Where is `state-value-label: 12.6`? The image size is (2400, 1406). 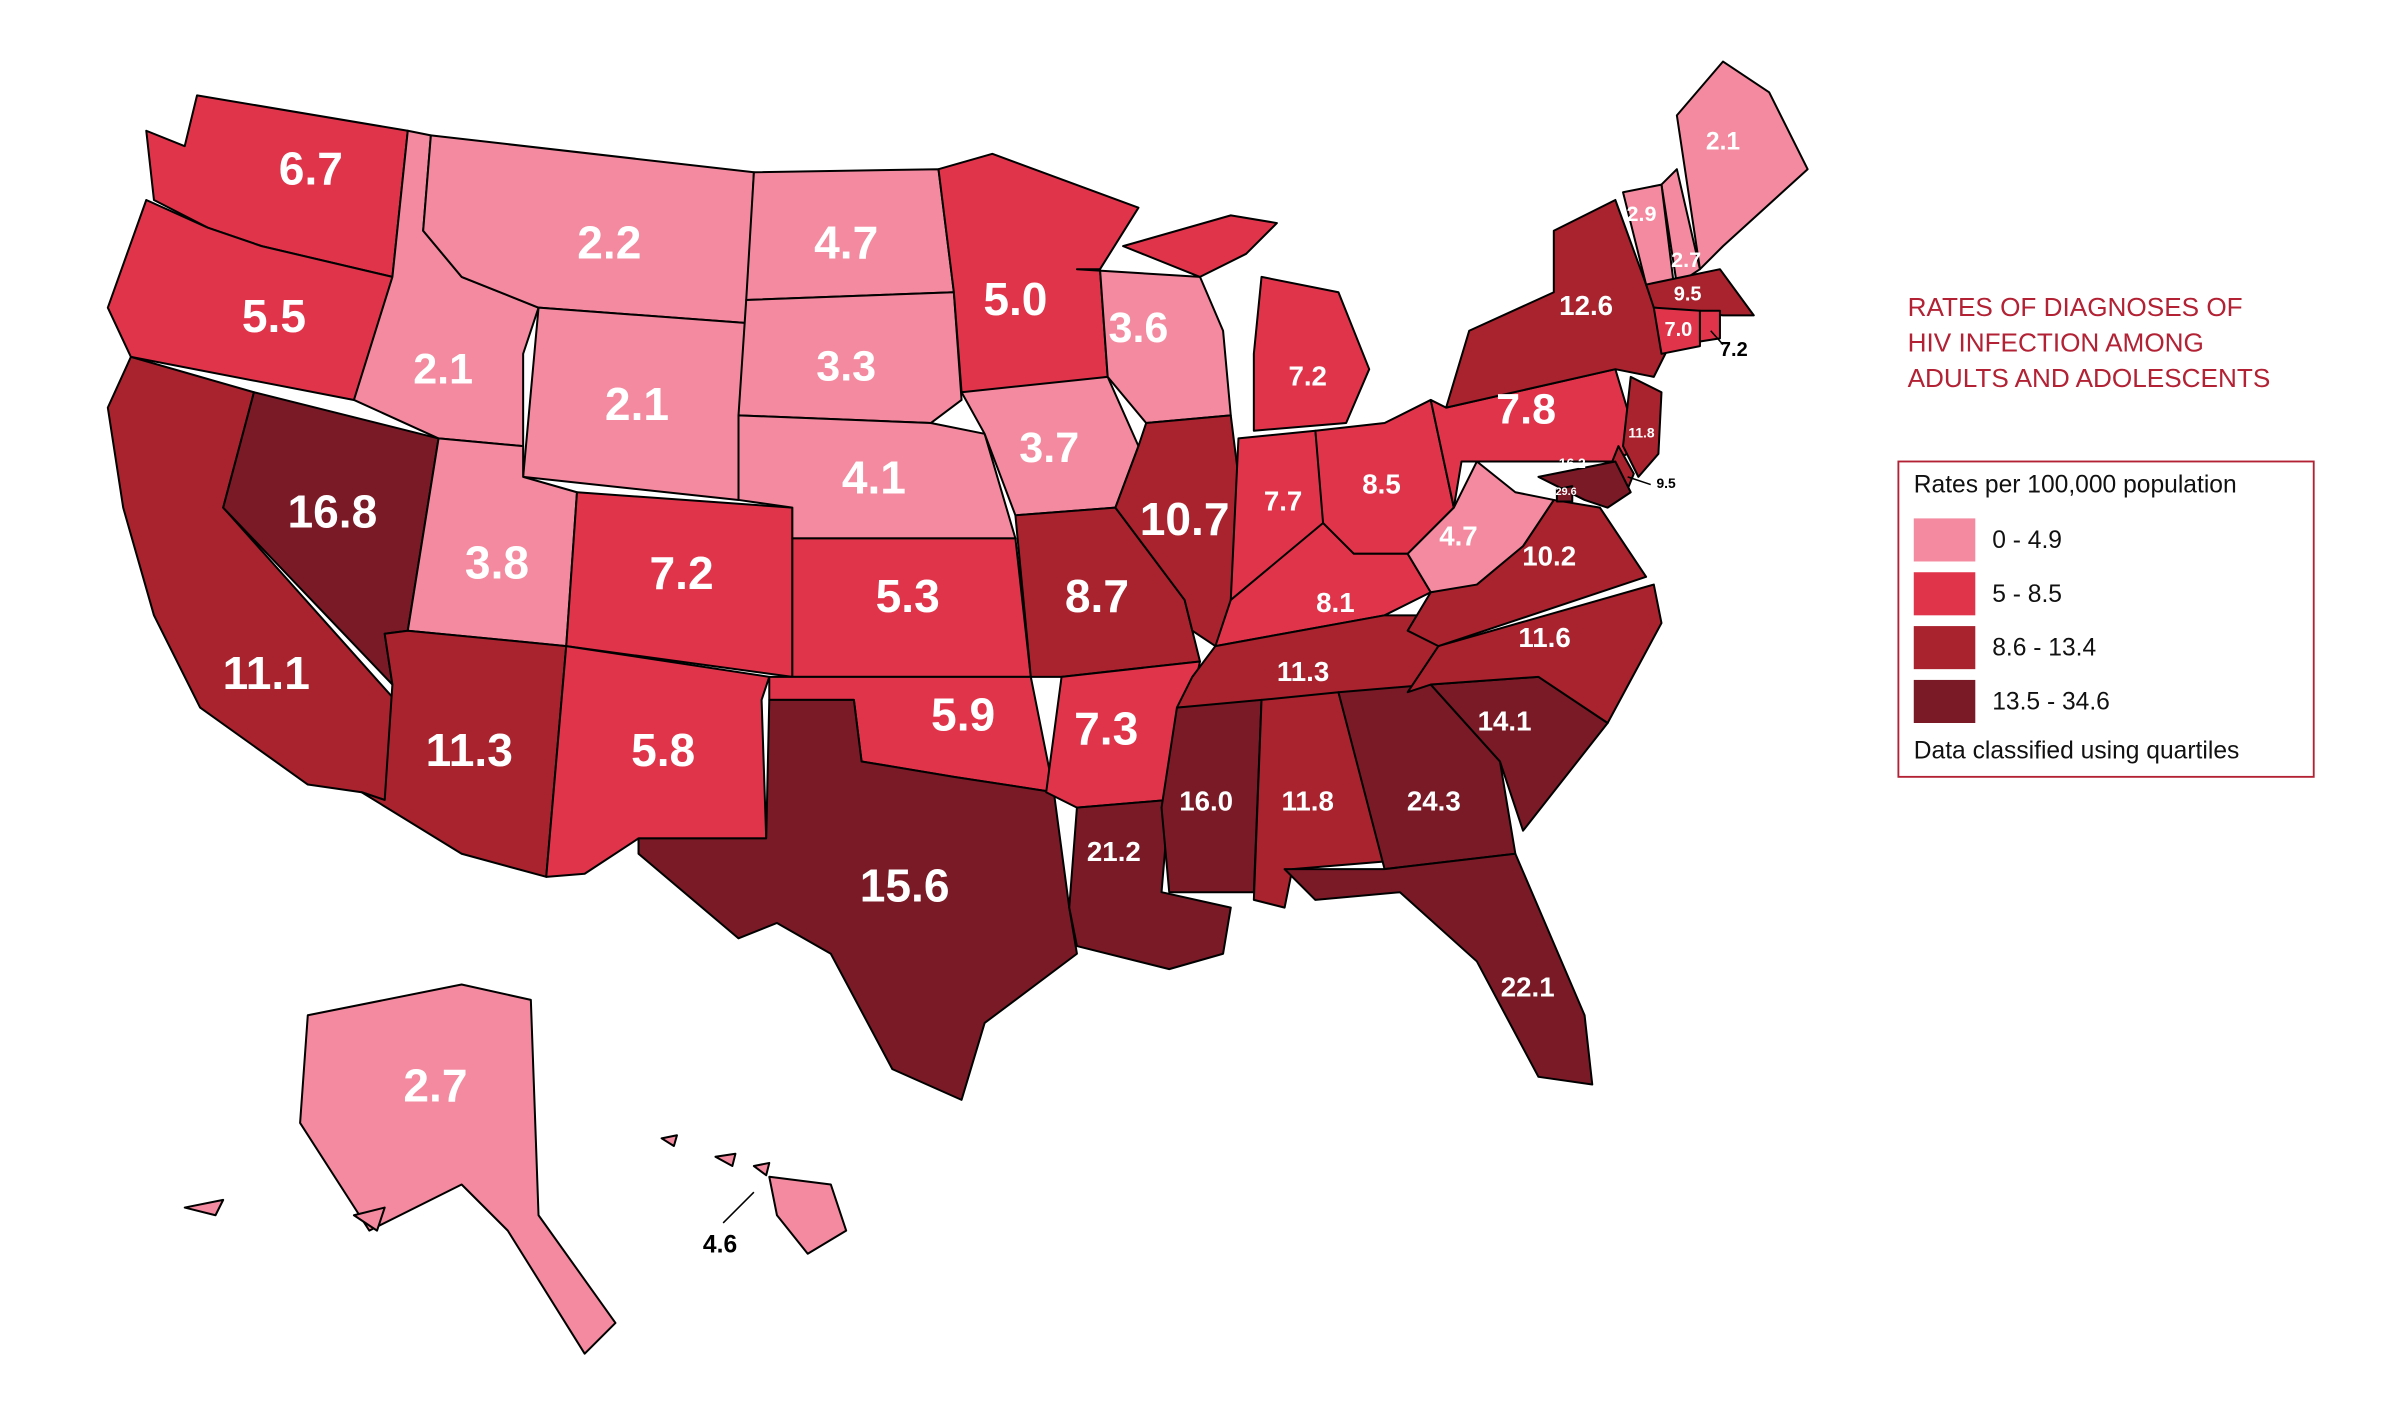
state-value-label: 12.6 is located at coordinates (1586, 305).